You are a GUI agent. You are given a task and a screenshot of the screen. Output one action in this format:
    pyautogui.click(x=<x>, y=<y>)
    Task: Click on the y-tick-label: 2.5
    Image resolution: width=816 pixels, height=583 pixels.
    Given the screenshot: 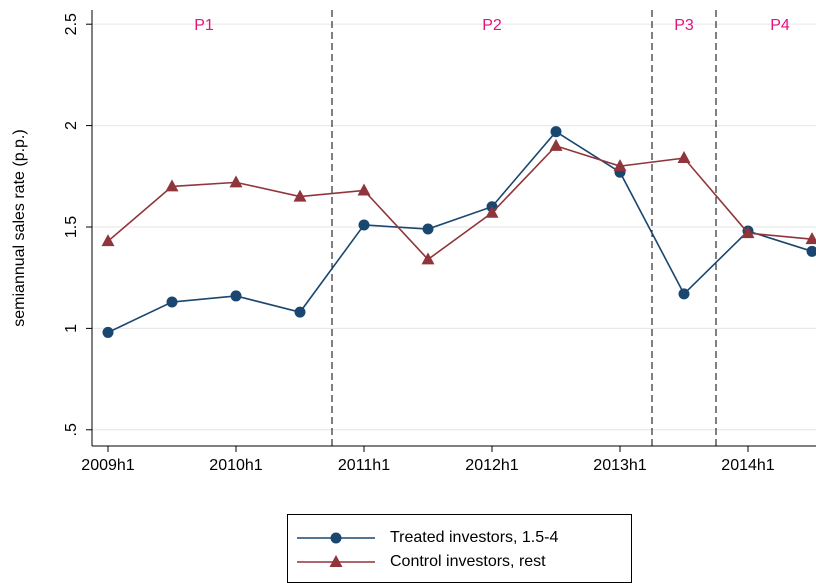 What is the action you would take?
    pyautogui.click(x=71, y=24)
    